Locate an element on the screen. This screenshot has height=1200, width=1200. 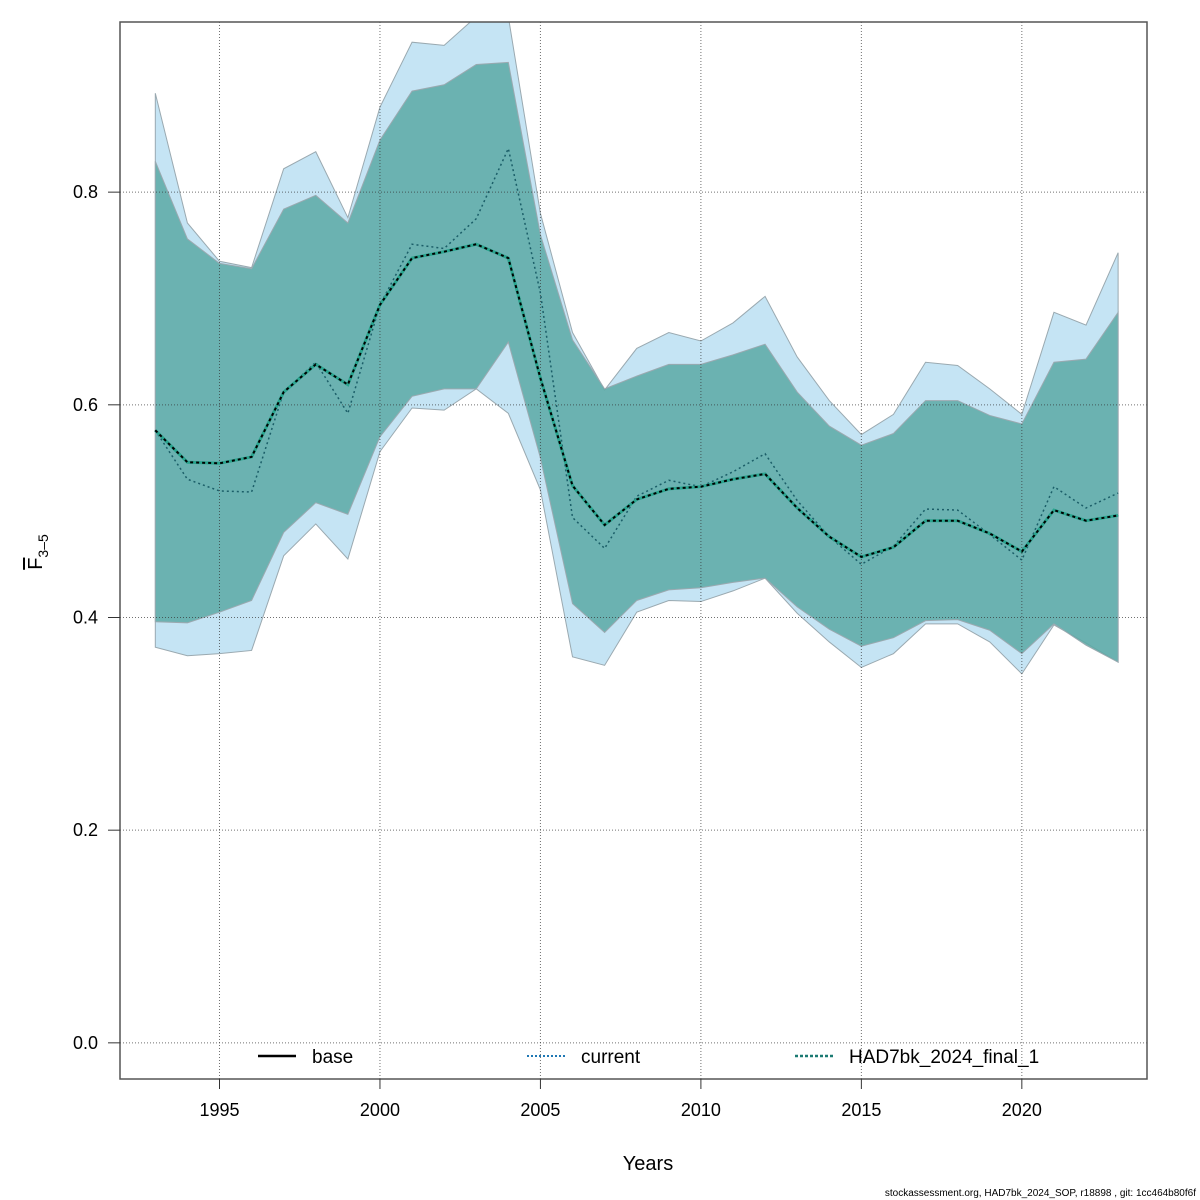
y-axis: 0.0 0.2 0.4 0.6 0.8 is located at coordinates (96, 617).